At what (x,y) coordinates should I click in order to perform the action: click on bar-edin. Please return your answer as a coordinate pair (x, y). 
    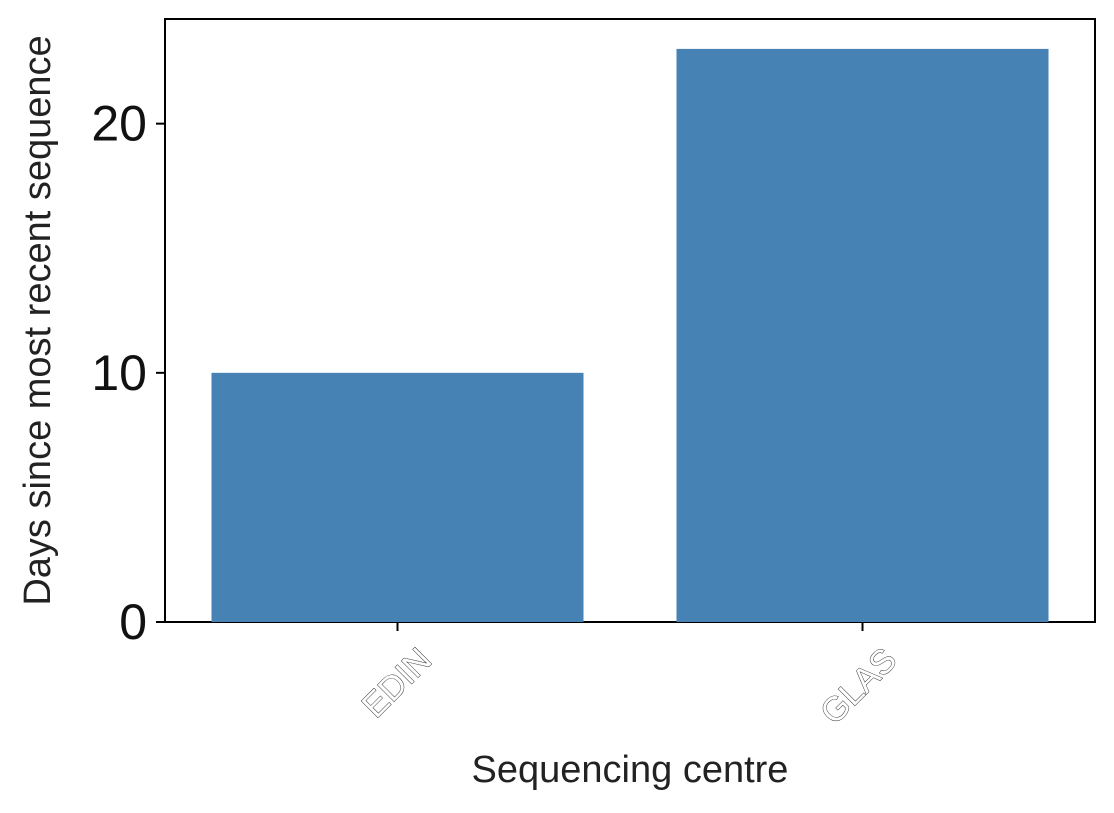
    Looking at the image, I should click on (397, 497).